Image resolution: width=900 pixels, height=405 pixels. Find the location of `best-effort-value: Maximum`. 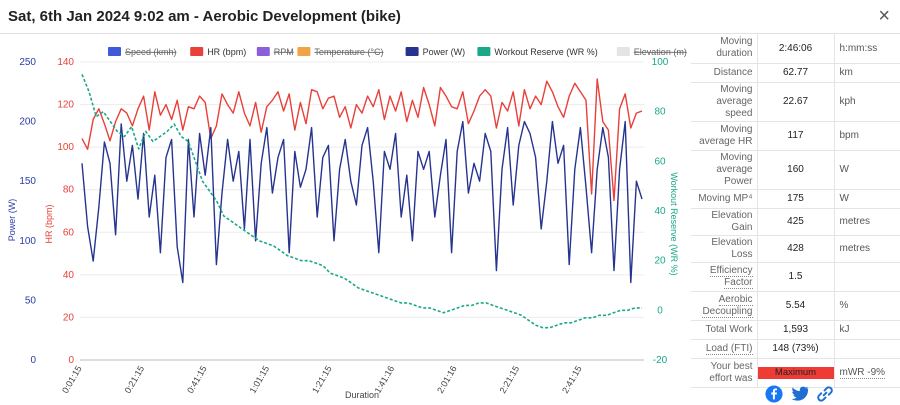

best-effort-value: Maximum is located at coordinates (795, 373).